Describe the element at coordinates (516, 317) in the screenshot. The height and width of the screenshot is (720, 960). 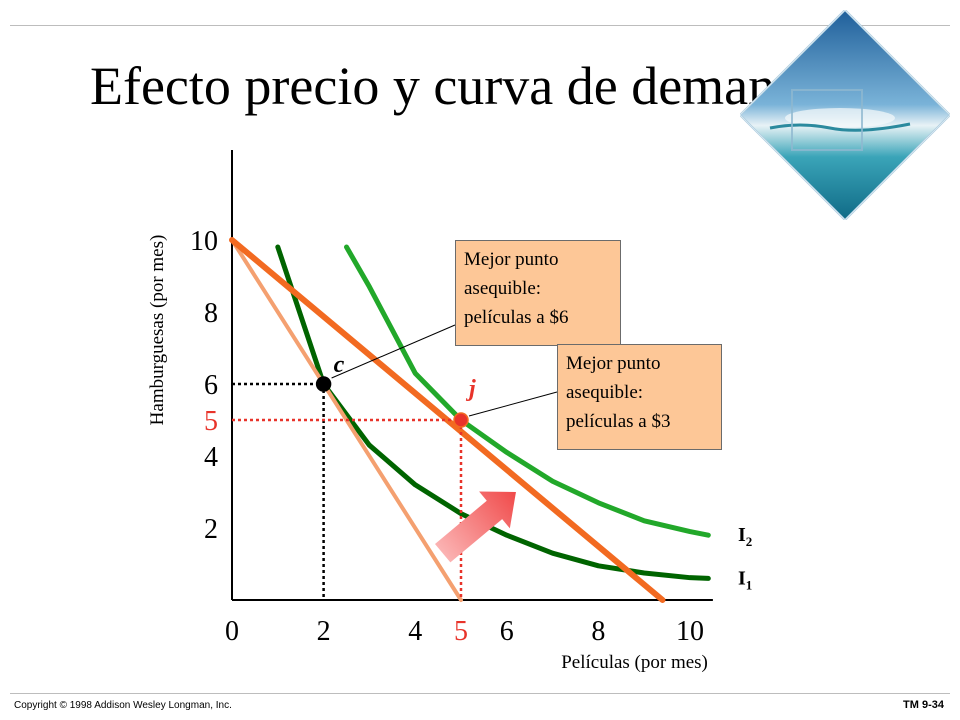
I see `callout-line: películas a $6` at that location.